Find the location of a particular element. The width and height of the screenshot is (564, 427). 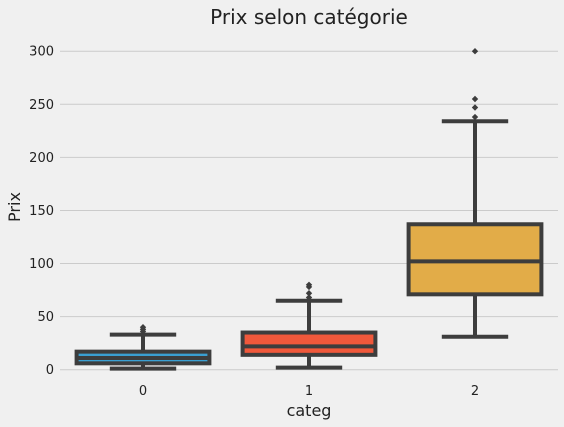

y-tick-0: 0 is located at coordinates (50, 370).